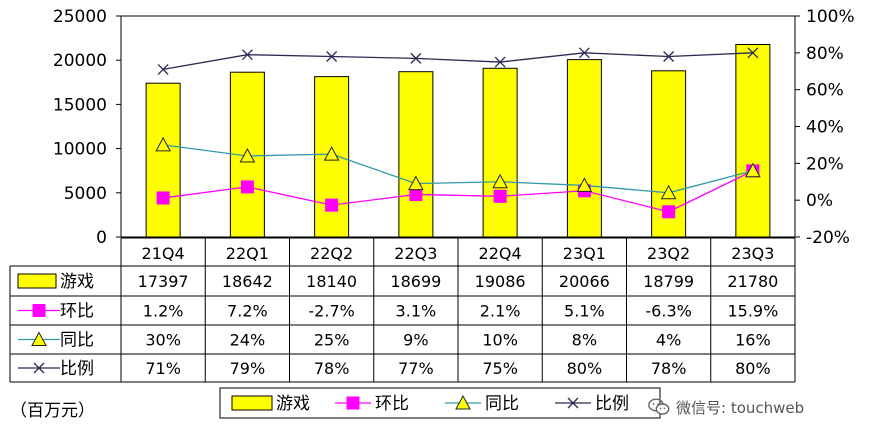 The height and width of the screenshot is (444, 879). I want to click on legend-key-环比, so click(353, 403).